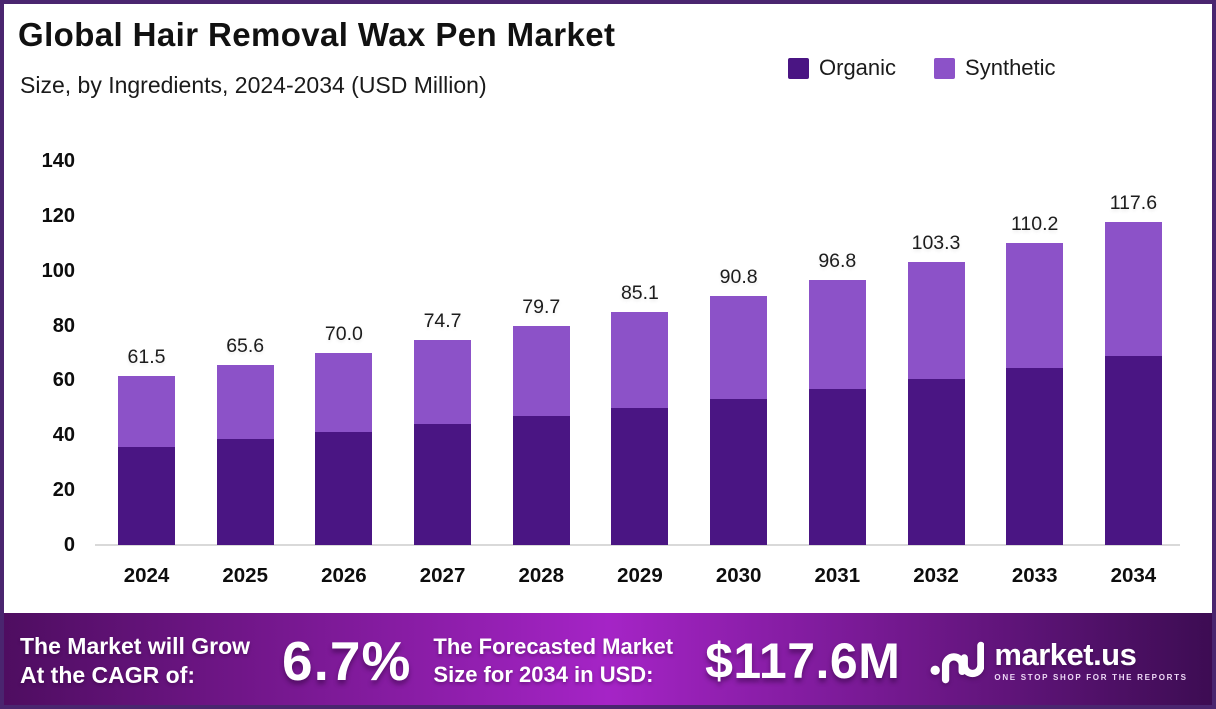  Describe the element at coordinates (135, 646) in the screenshot. I see `cagr-caption-line1: The Market will Grow` at that location.